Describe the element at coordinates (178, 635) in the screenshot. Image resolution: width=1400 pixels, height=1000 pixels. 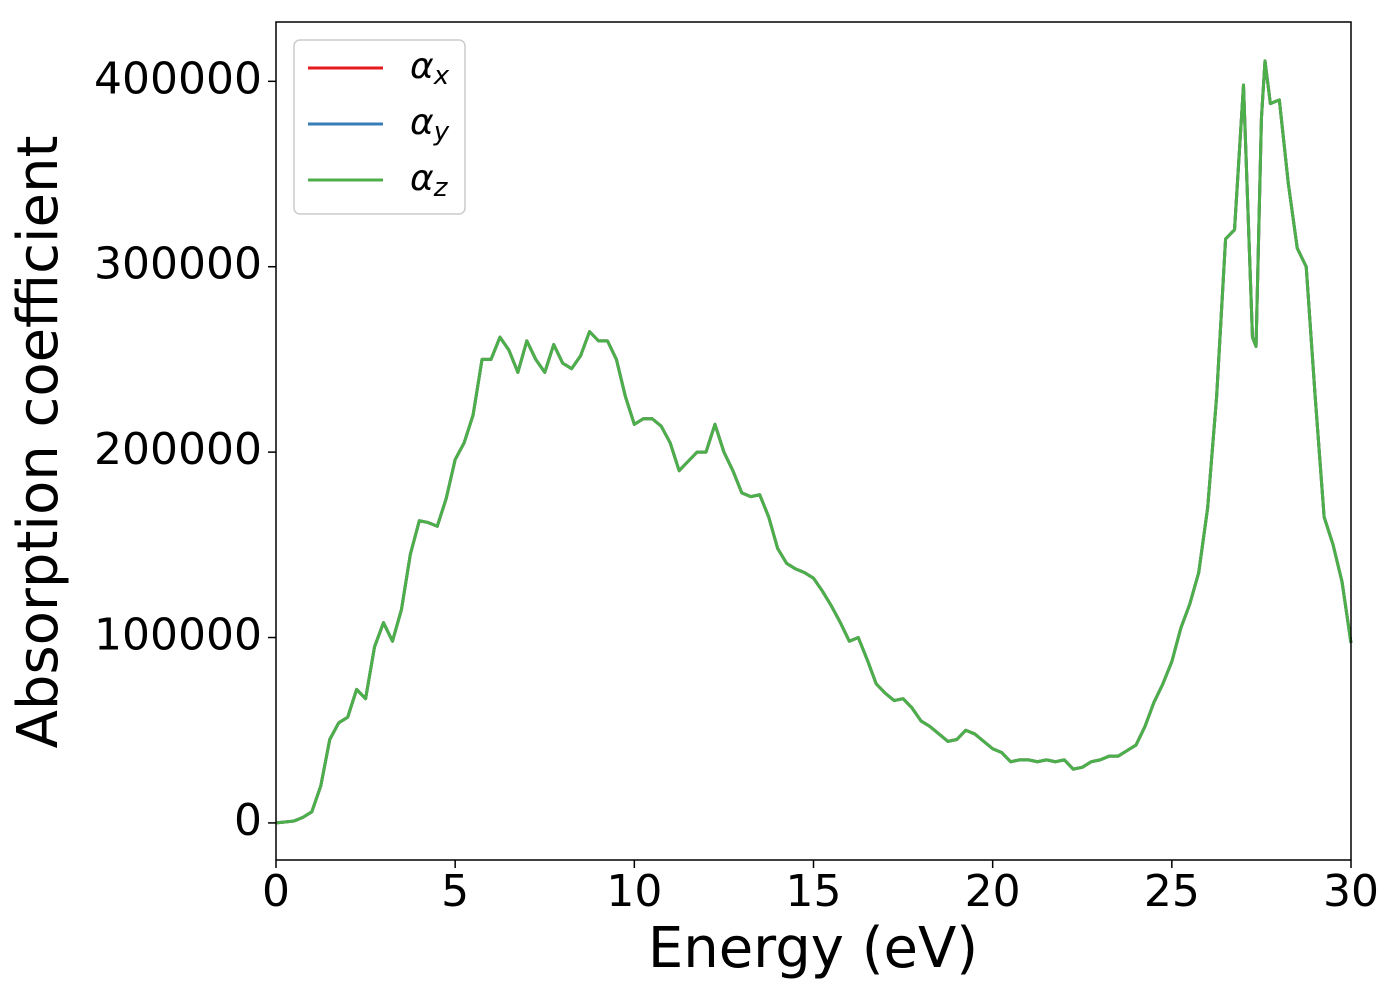
I see `y-tick-label: 100000` at that location.